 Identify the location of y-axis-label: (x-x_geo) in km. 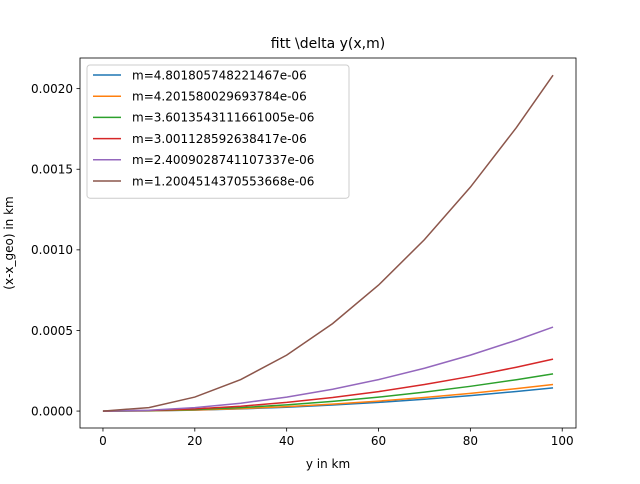
(9, 242).